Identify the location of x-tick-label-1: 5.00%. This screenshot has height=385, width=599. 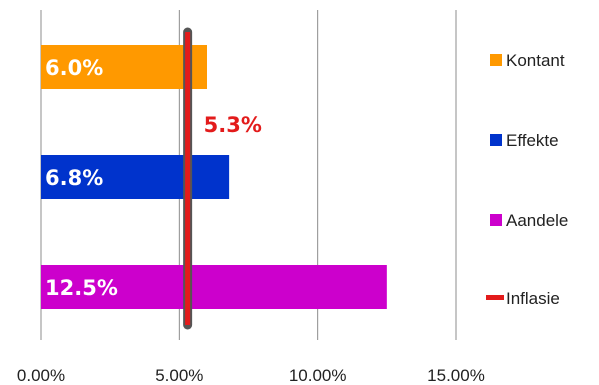
(179, 375).